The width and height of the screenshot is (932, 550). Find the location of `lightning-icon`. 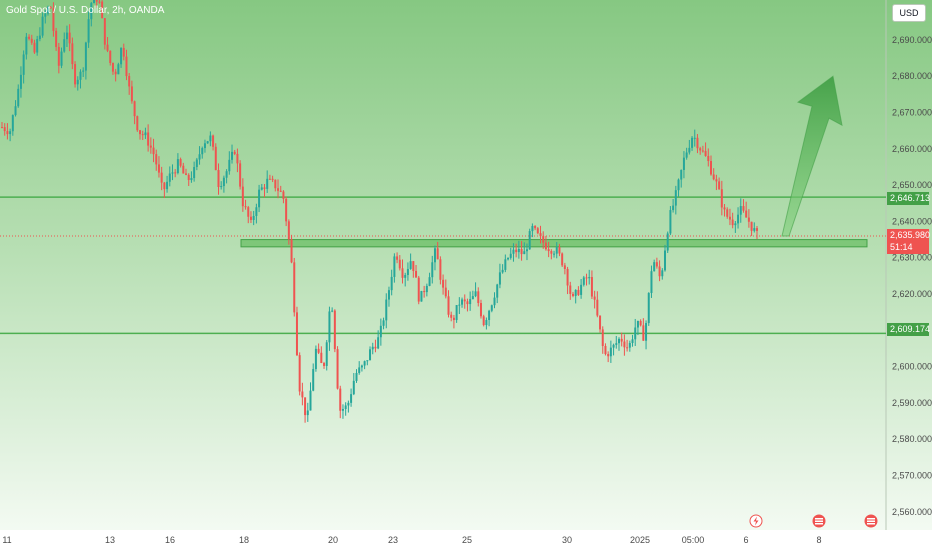

lightning-icon is located at coordinates (756, 521).